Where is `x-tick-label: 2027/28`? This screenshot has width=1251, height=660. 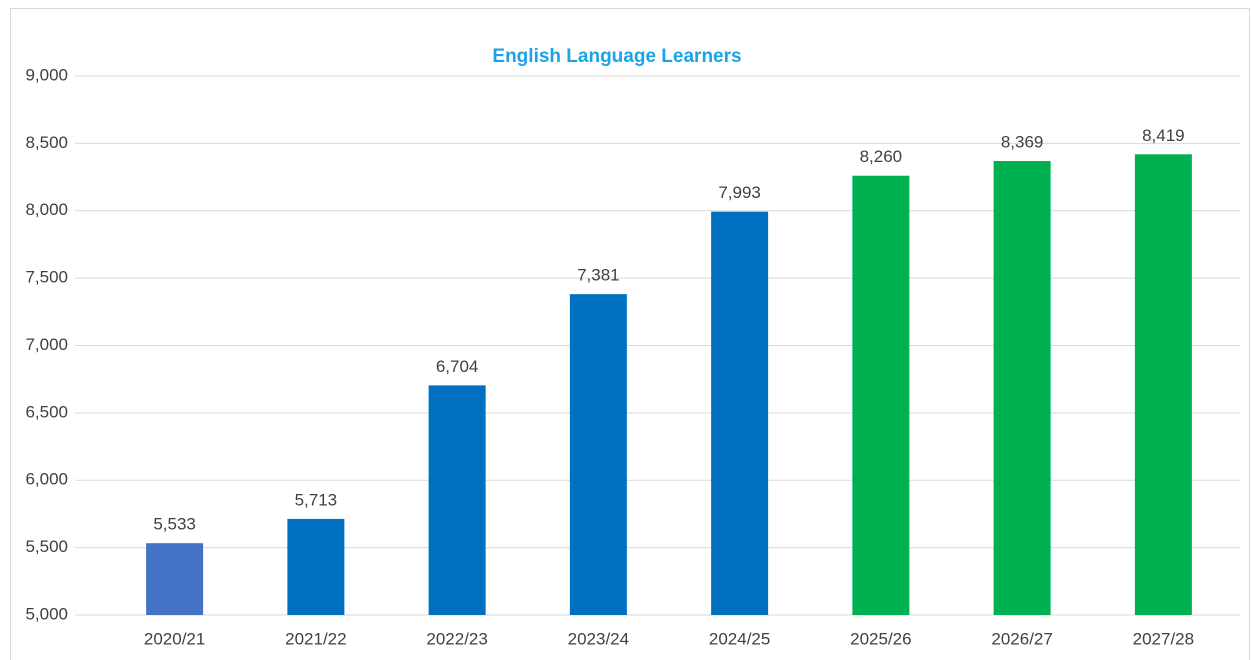
x-tick-label: 2027/28 is located at coordinates (1163, 638).